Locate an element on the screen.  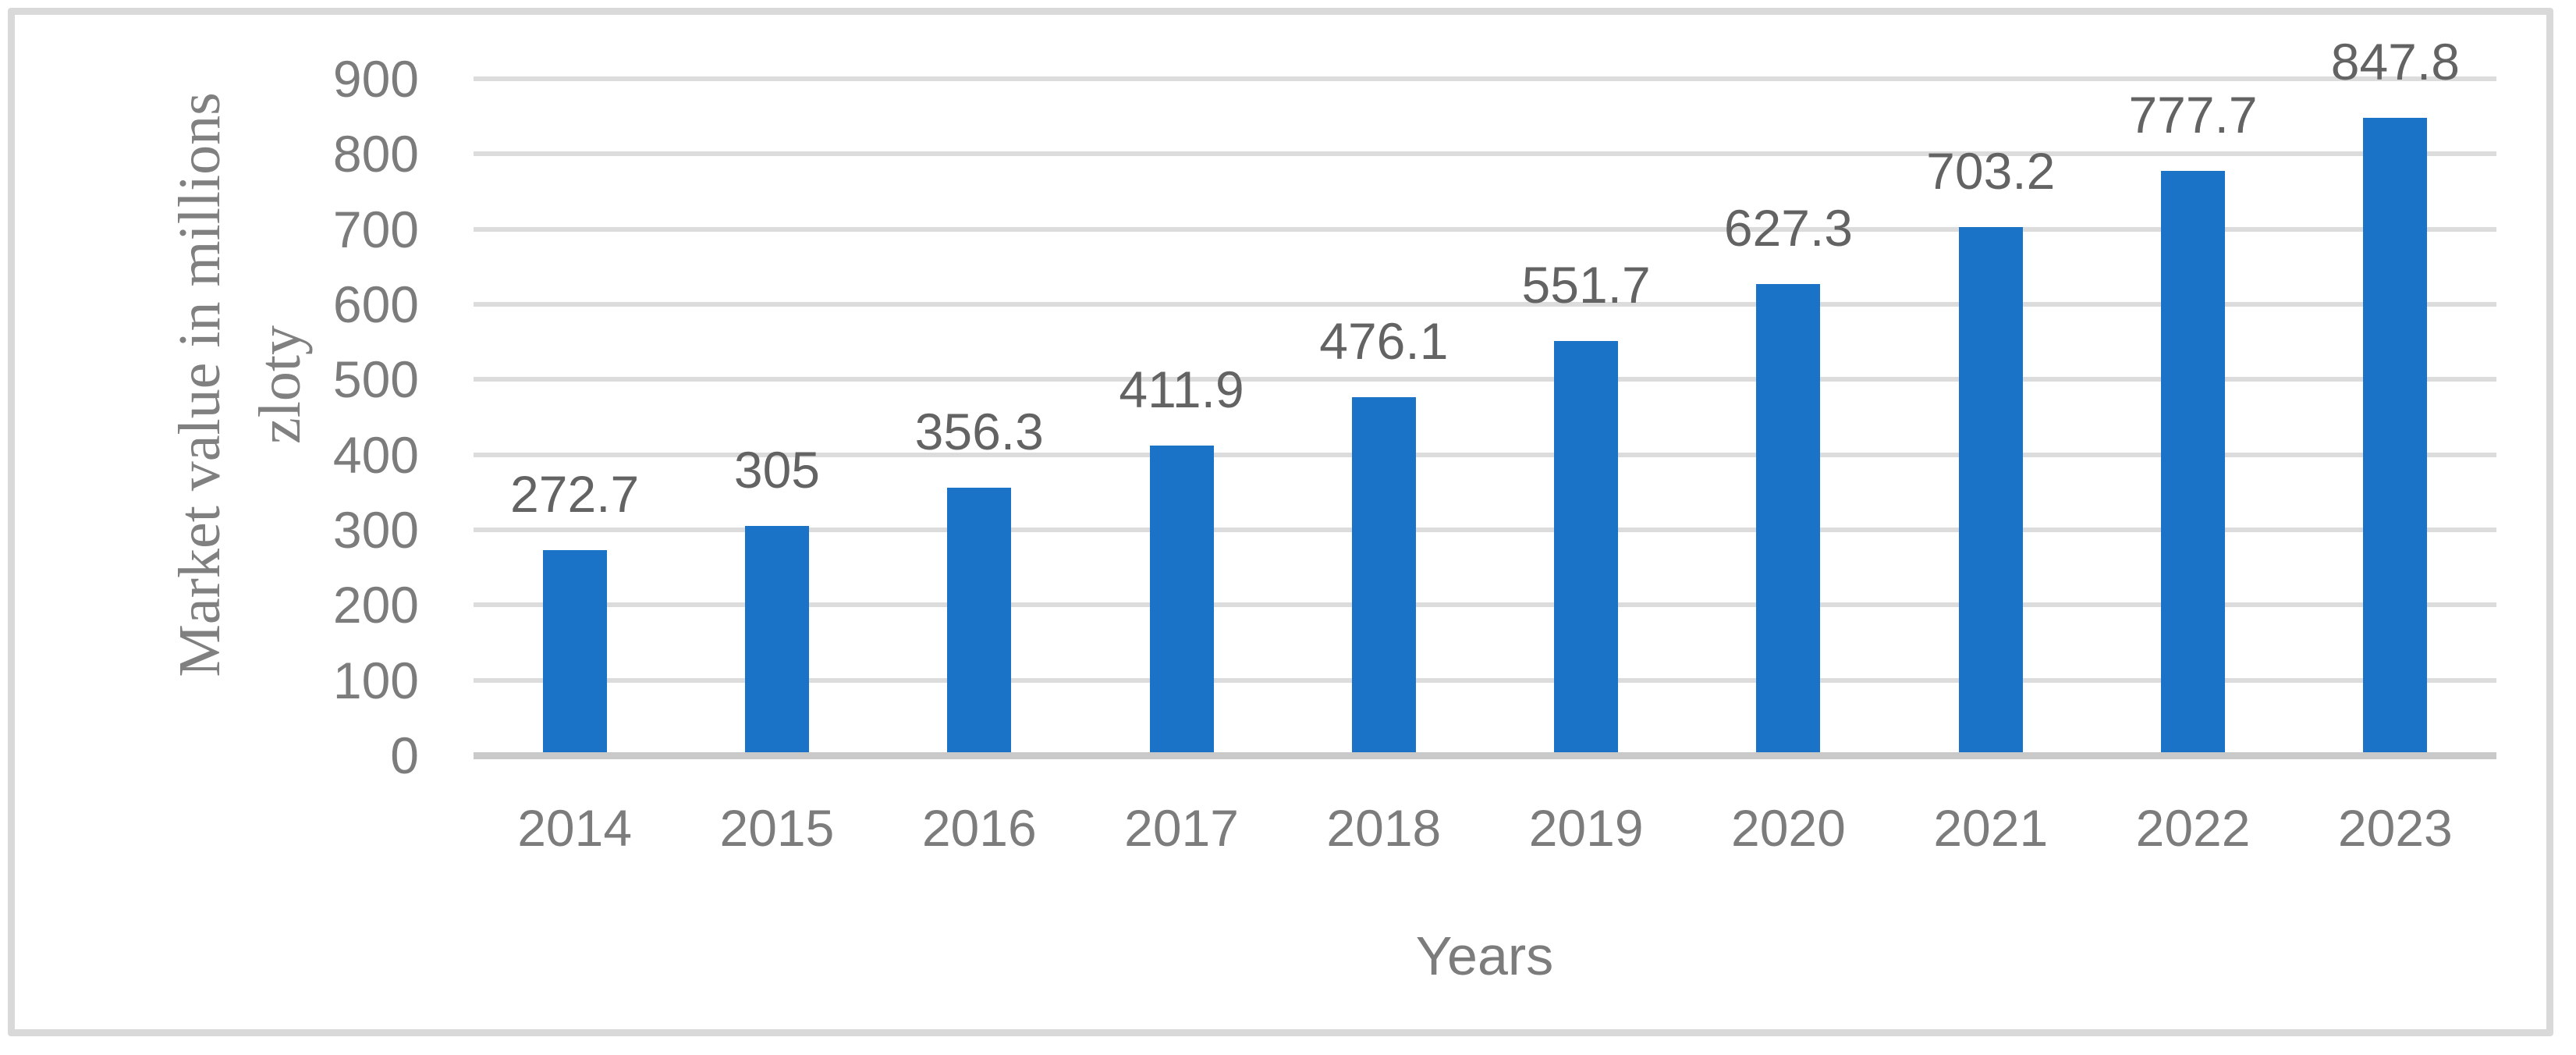
bar-value-label-2016: 356.3 is located at coordinates (979, 431).